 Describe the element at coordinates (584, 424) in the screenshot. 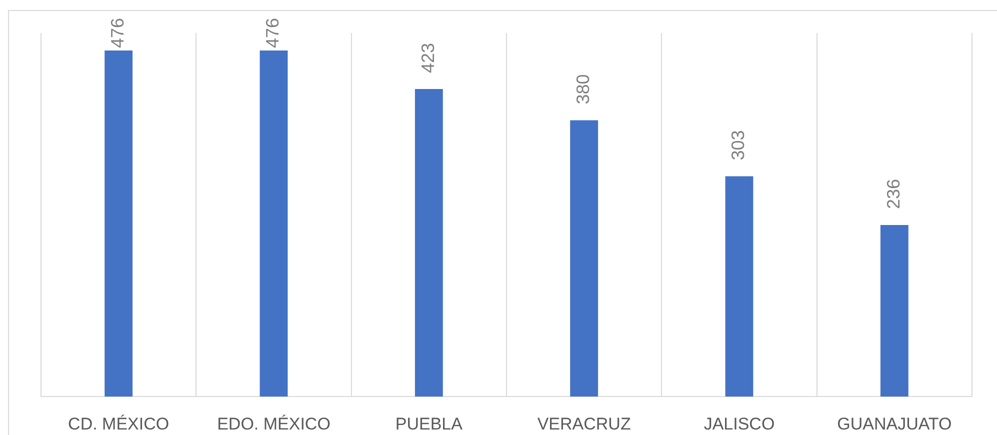

I see `x-tick-label: VERACRUZ` at that location.